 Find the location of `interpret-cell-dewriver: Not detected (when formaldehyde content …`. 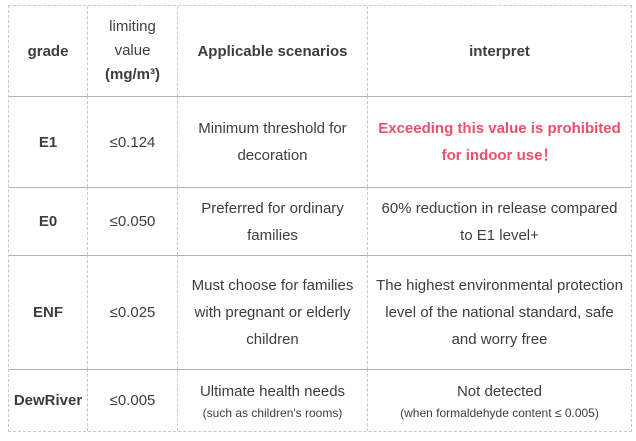

interpret-cell-dewriver: Not detected (when formaldehyde content … is located at coordinates (499, 400).